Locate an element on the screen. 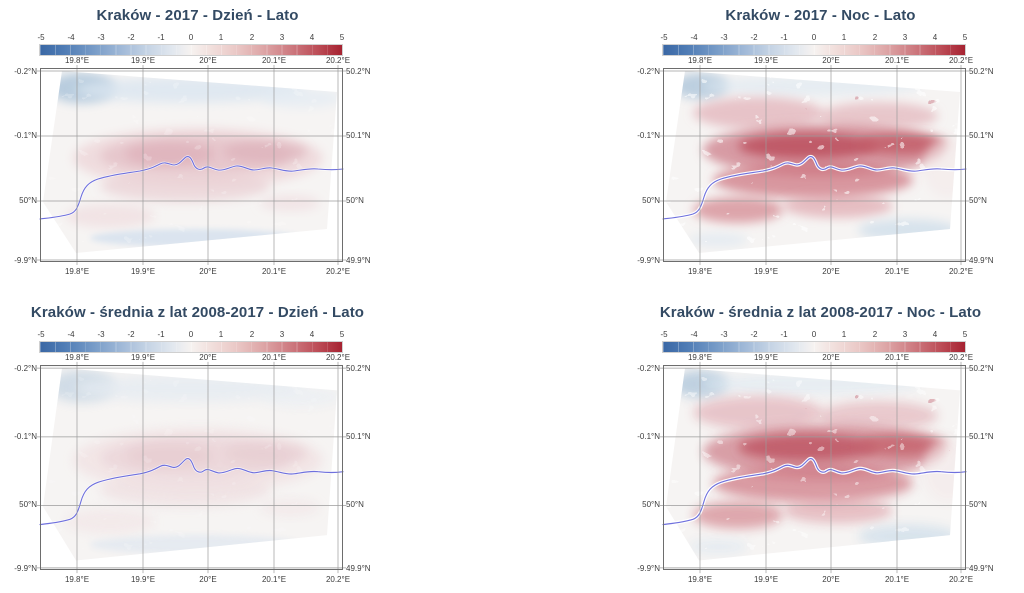 The height and width of the screenshot is (593, 1024). panel-title: Kraków - 2017 - Noc - Lato is located at coordinates (820, 15).